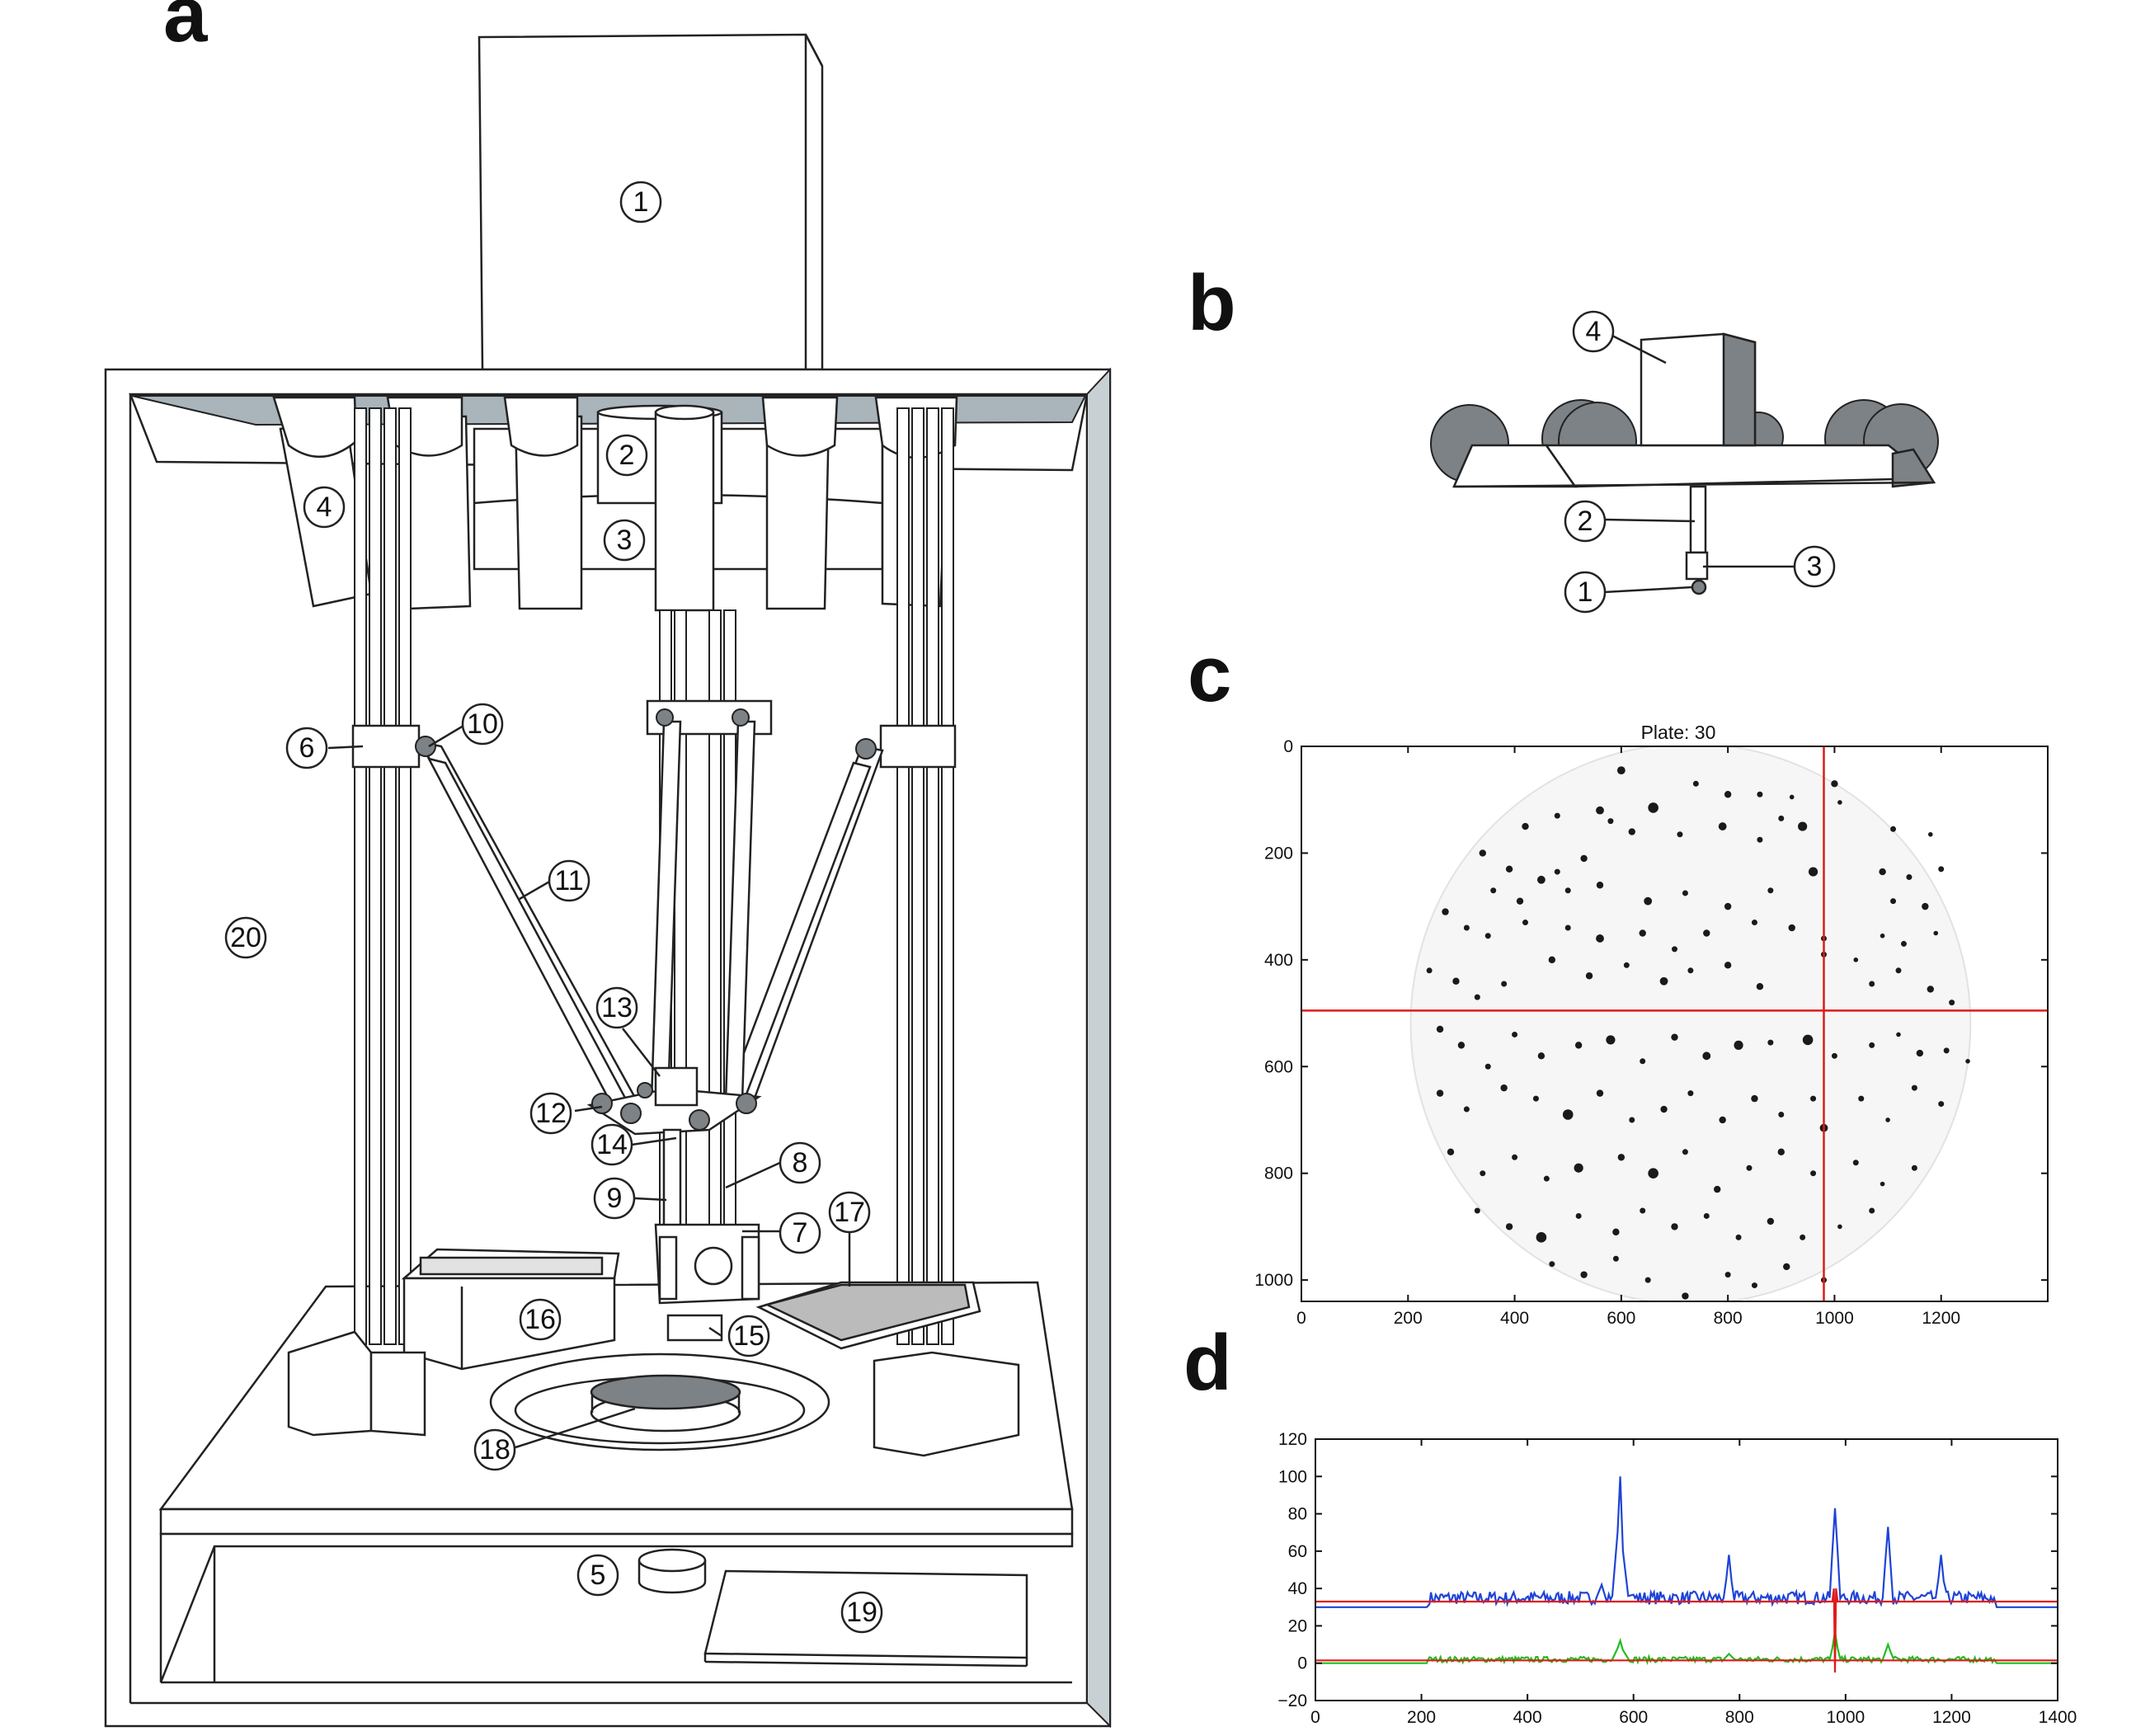 The image size is (2136, 1736). What do you see at coordinates (1292, 1476) in the screenshot?
I see `y-tick-label: 100` at bounding box center [1292, 1476].